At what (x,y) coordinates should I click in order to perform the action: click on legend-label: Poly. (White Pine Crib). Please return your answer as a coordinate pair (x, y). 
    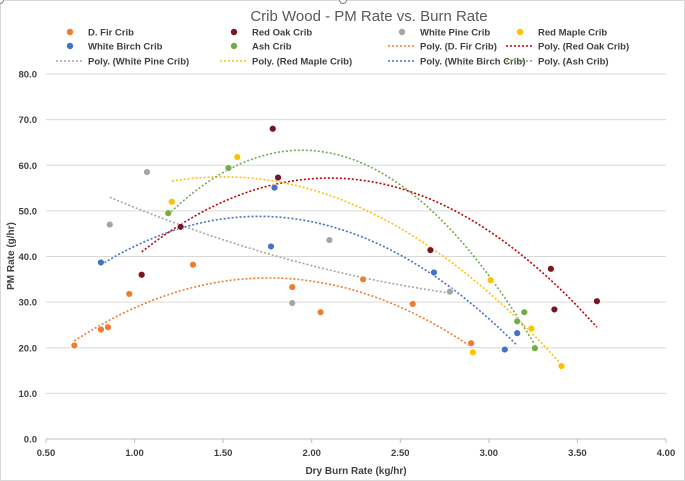
    Looking at the image, I should click on (138, 62).